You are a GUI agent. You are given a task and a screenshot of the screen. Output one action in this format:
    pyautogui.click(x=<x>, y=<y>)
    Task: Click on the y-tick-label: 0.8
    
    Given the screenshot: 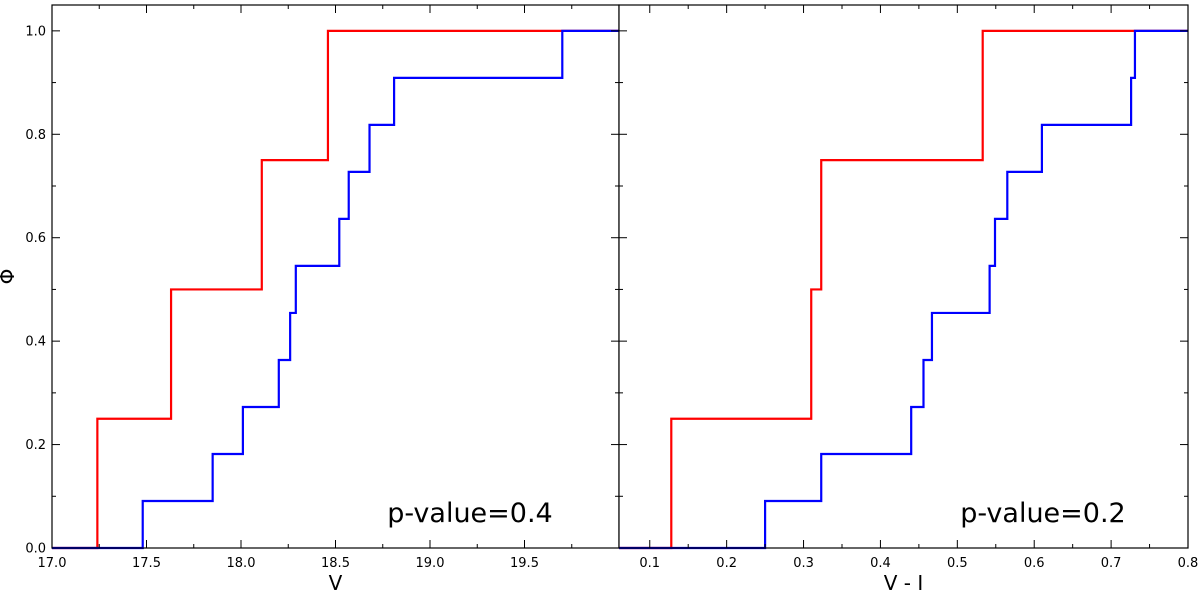 What is the action you would take?
    pyautogui.click(x=35, y=135)
    